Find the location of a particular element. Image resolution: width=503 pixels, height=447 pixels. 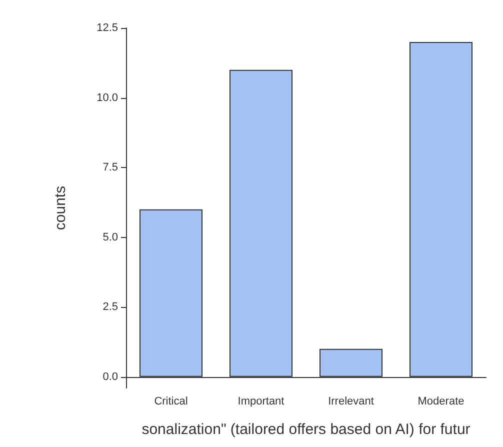

x-axis-title: sonalization" (tailored offers based on AI) for futur is located at coordinates (306, 429).